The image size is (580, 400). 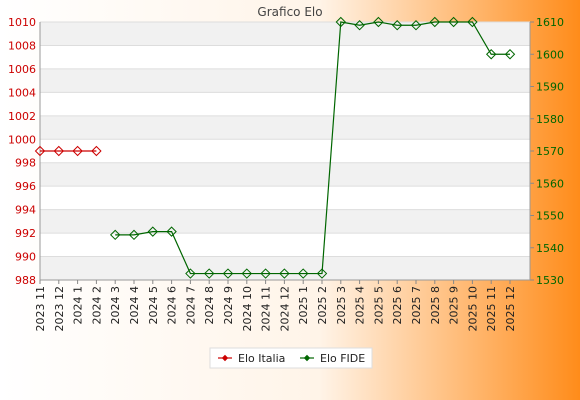 What do you see at coordinates (454, 305) in the screenshot?
I see `x-tick-label: 2025 9` at bounding box center [454, 305].